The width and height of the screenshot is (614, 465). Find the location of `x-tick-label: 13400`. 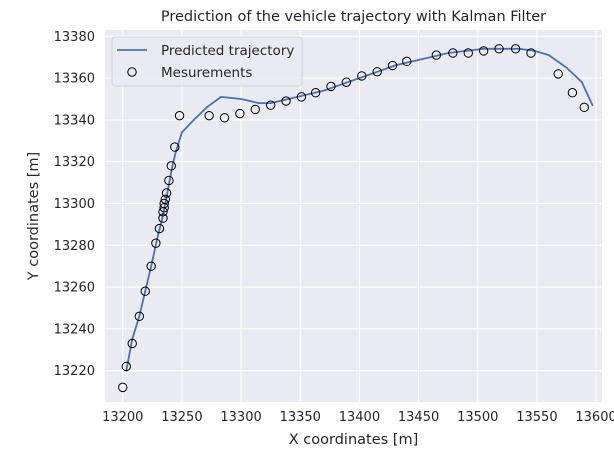

x-tick-label: 13400 is located at coordinates (359, 417).